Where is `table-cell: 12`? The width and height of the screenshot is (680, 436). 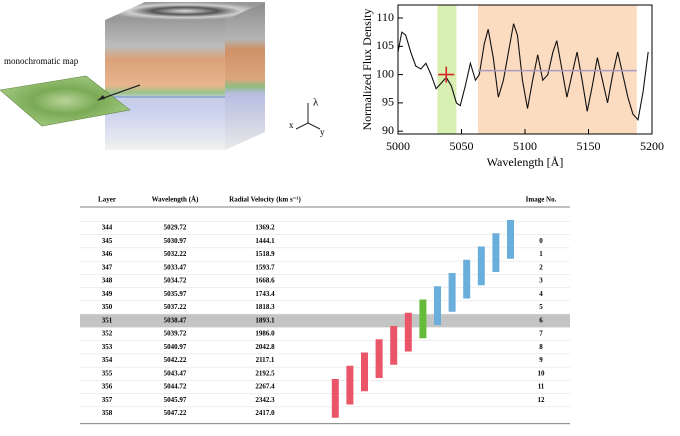 table-cell: 12 is located at coordinates (542, 400).